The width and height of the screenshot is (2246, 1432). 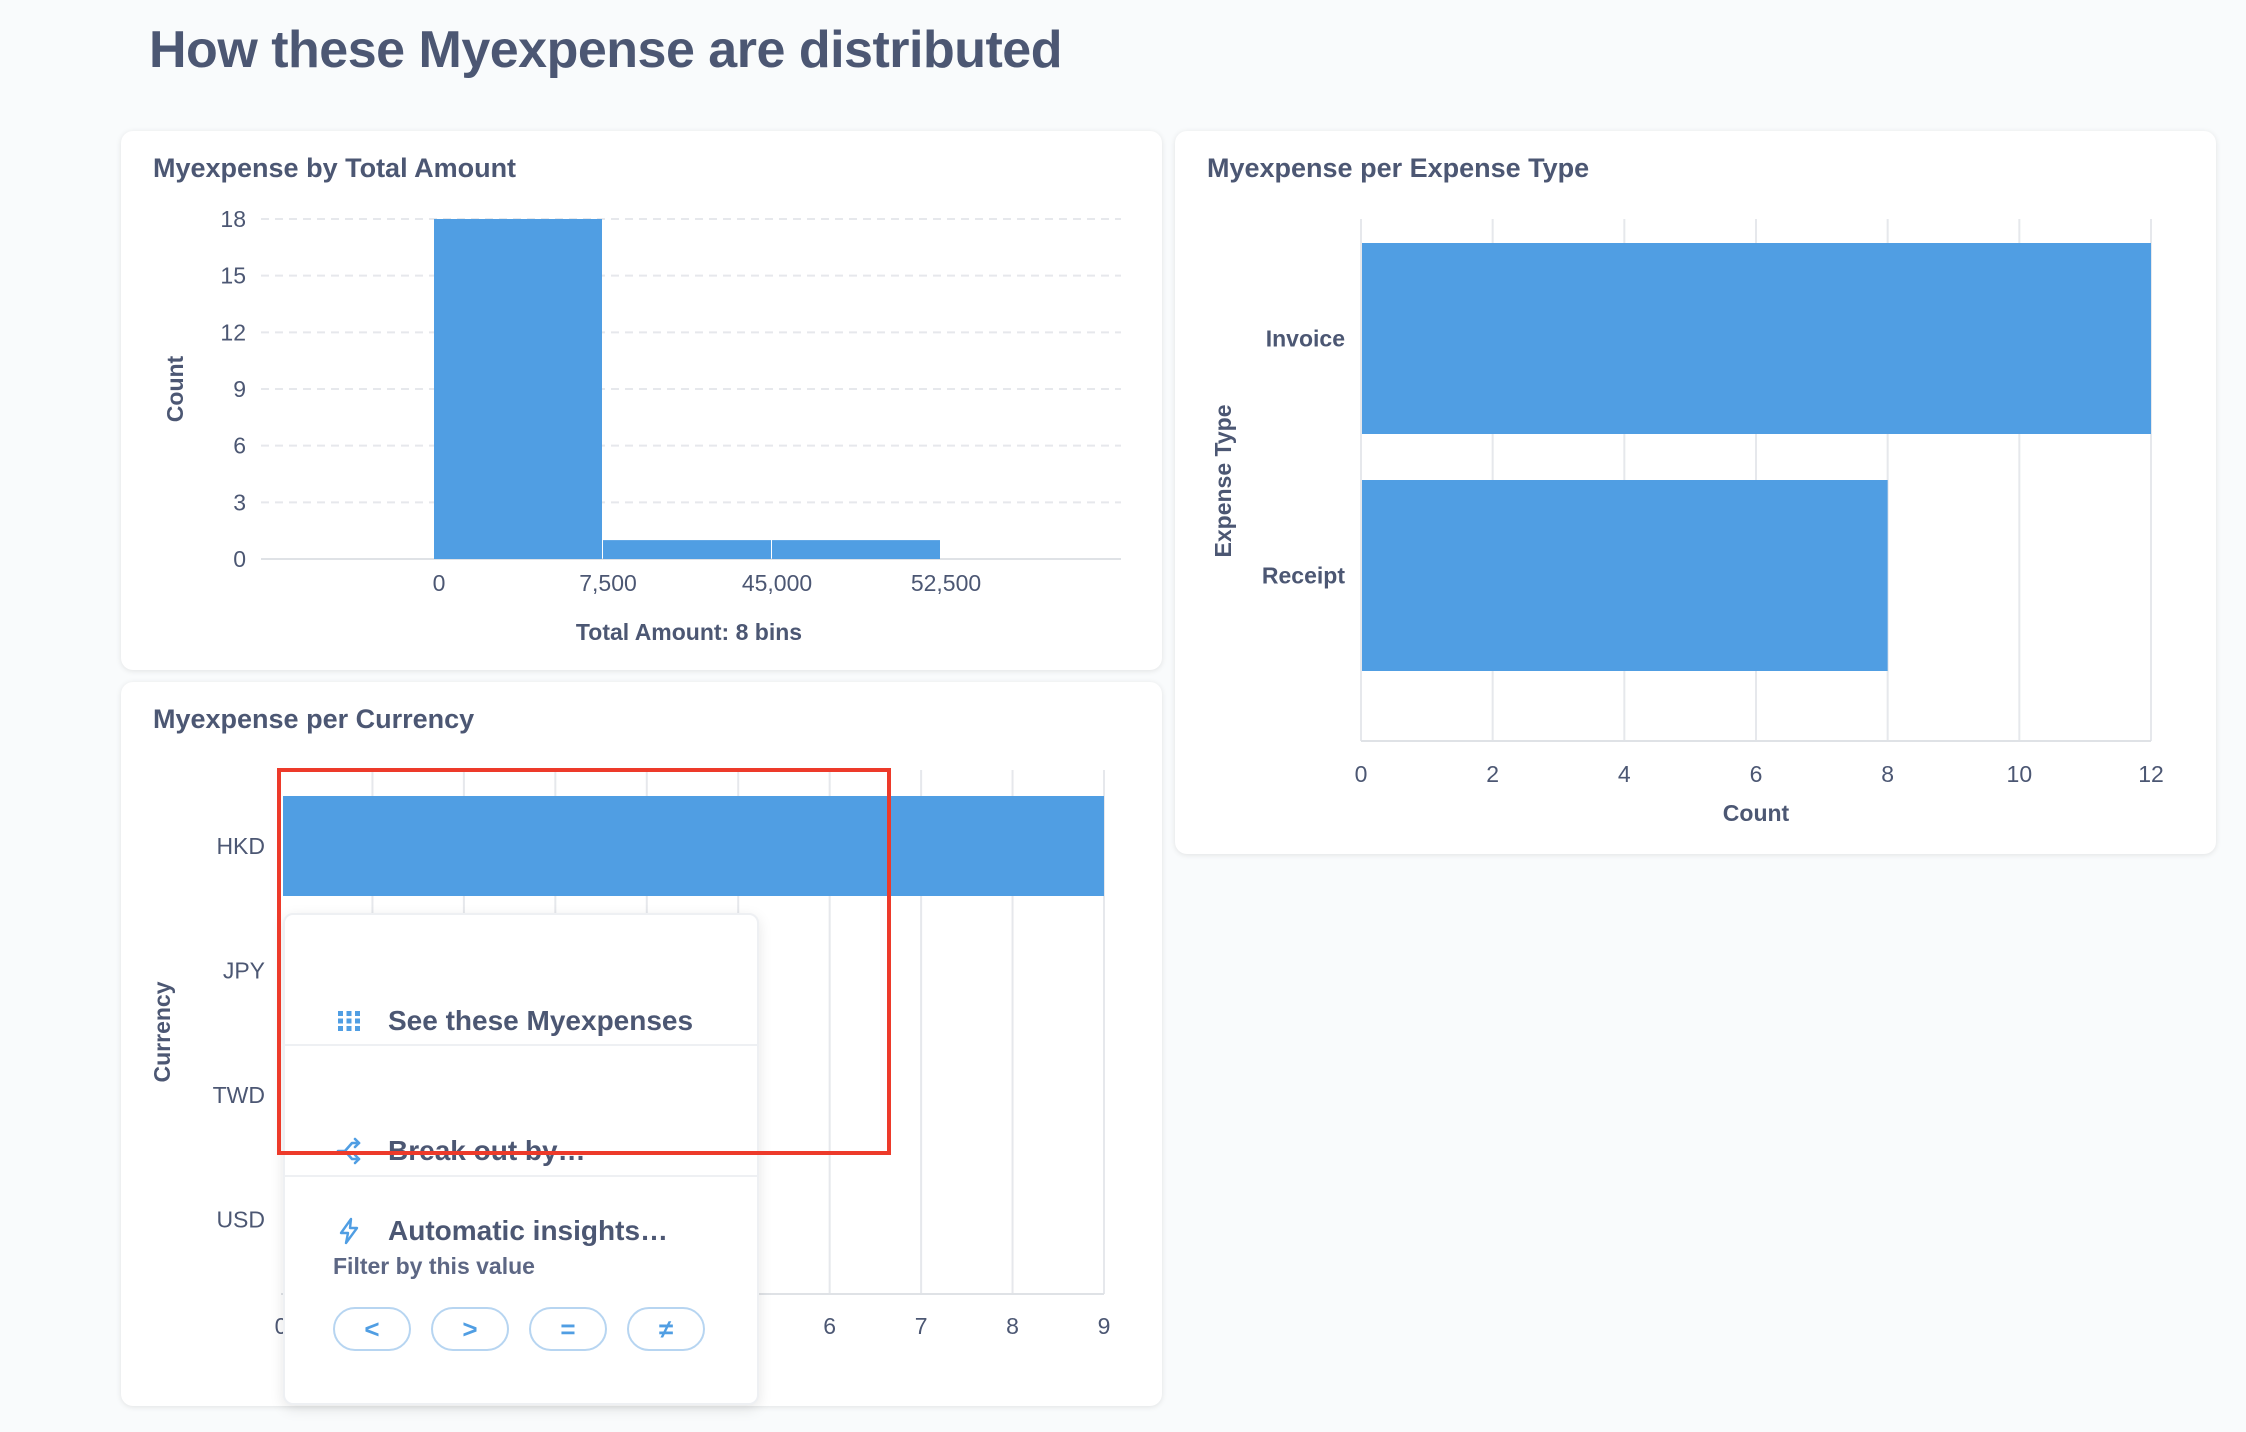 I want to click on bar-hkd, so click(x=693, y=846).